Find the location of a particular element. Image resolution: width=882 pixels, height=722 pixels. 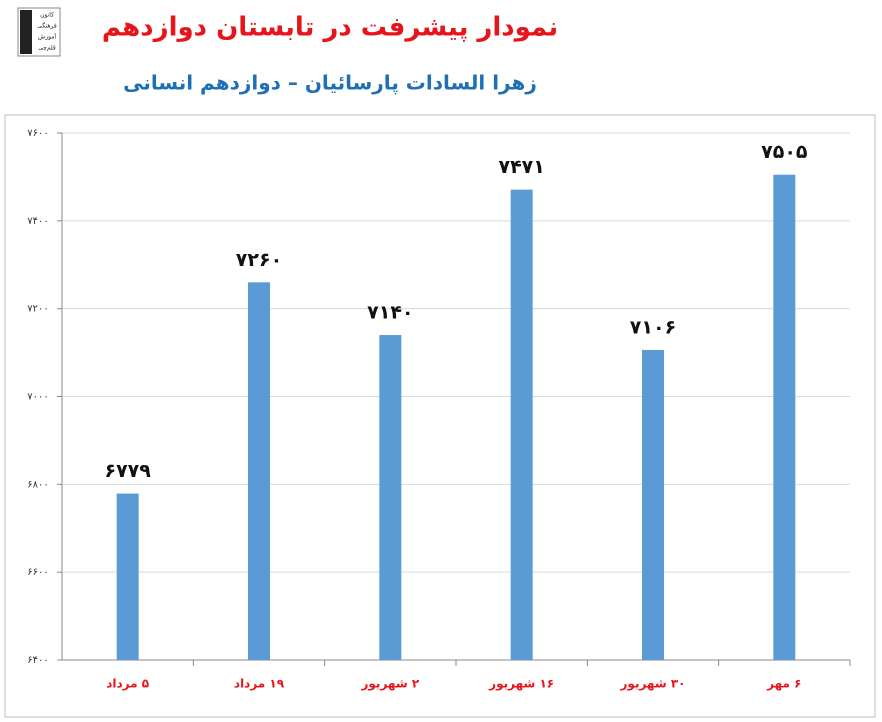

logo-text: آموزش is located at coordinates (47, 36).